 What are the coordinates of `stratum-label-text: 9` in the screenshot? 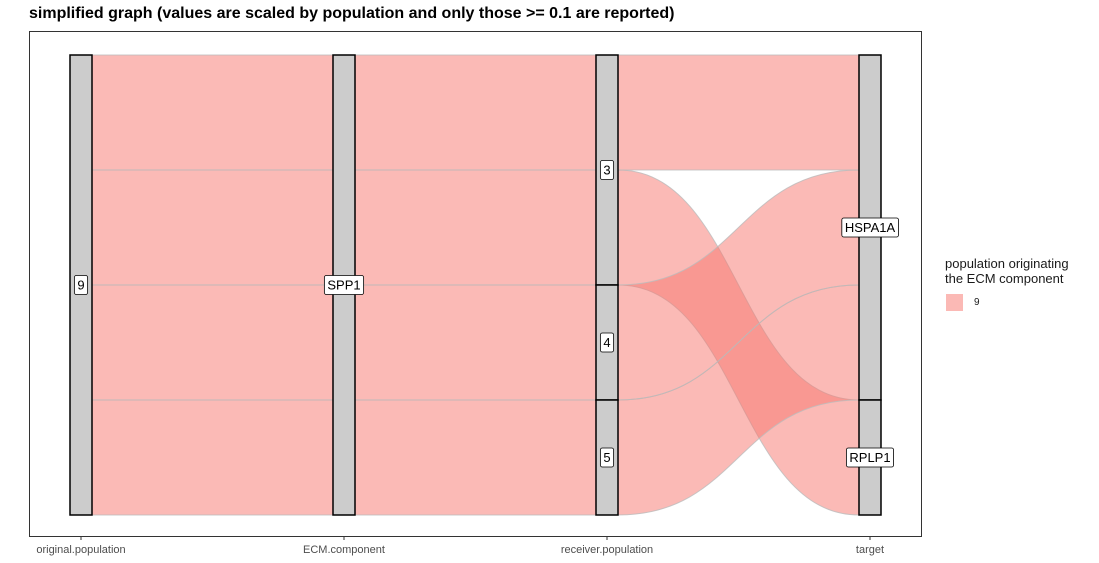 It's located at (80, 285).